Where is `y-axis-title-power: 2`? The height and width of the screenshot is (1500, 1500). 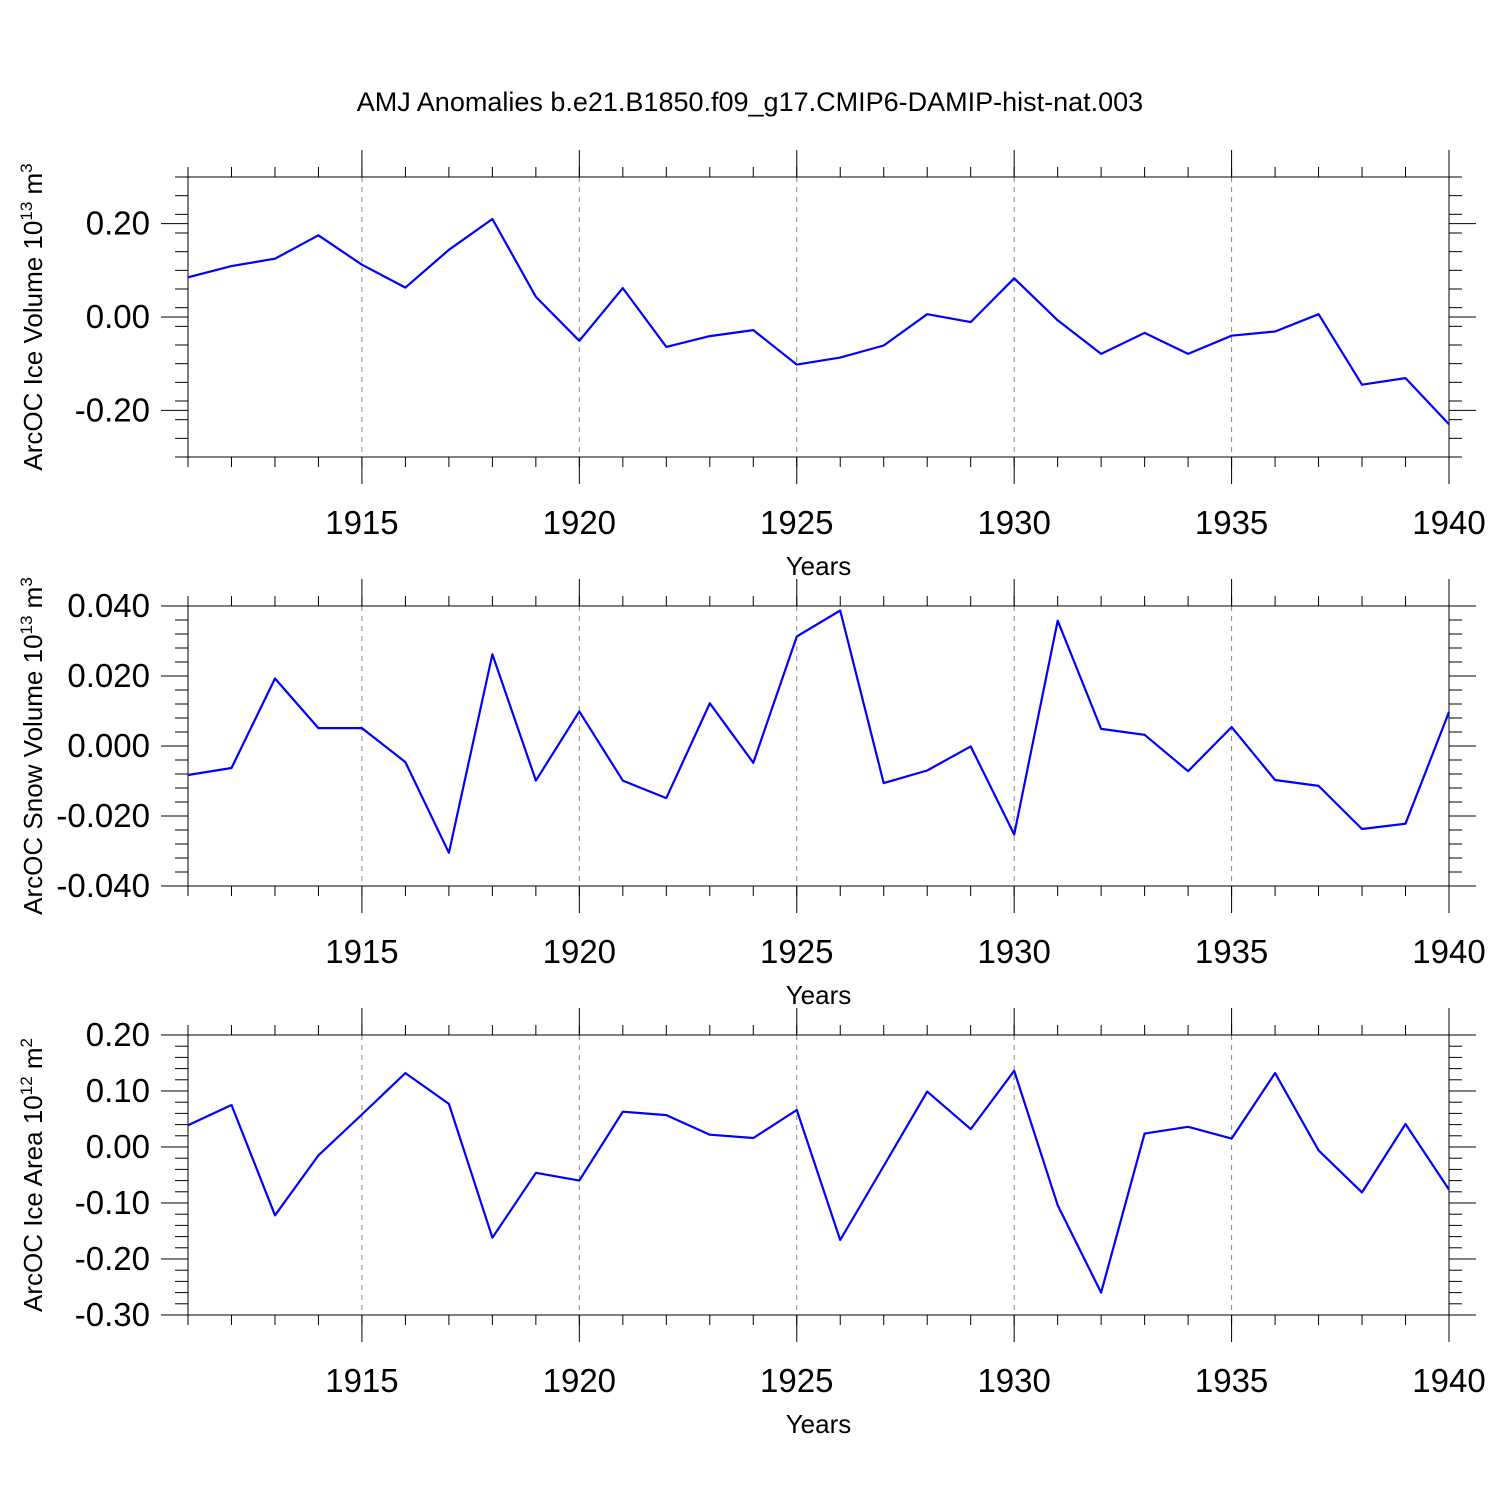
y-axis-title-power: 2 is located at coordinates (26, 1042).